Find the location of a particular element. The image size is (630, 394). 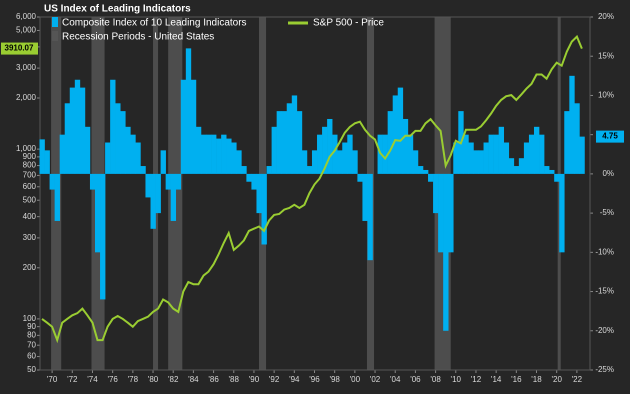

y-tick-label: 700 is located at coordinates (30, 175).